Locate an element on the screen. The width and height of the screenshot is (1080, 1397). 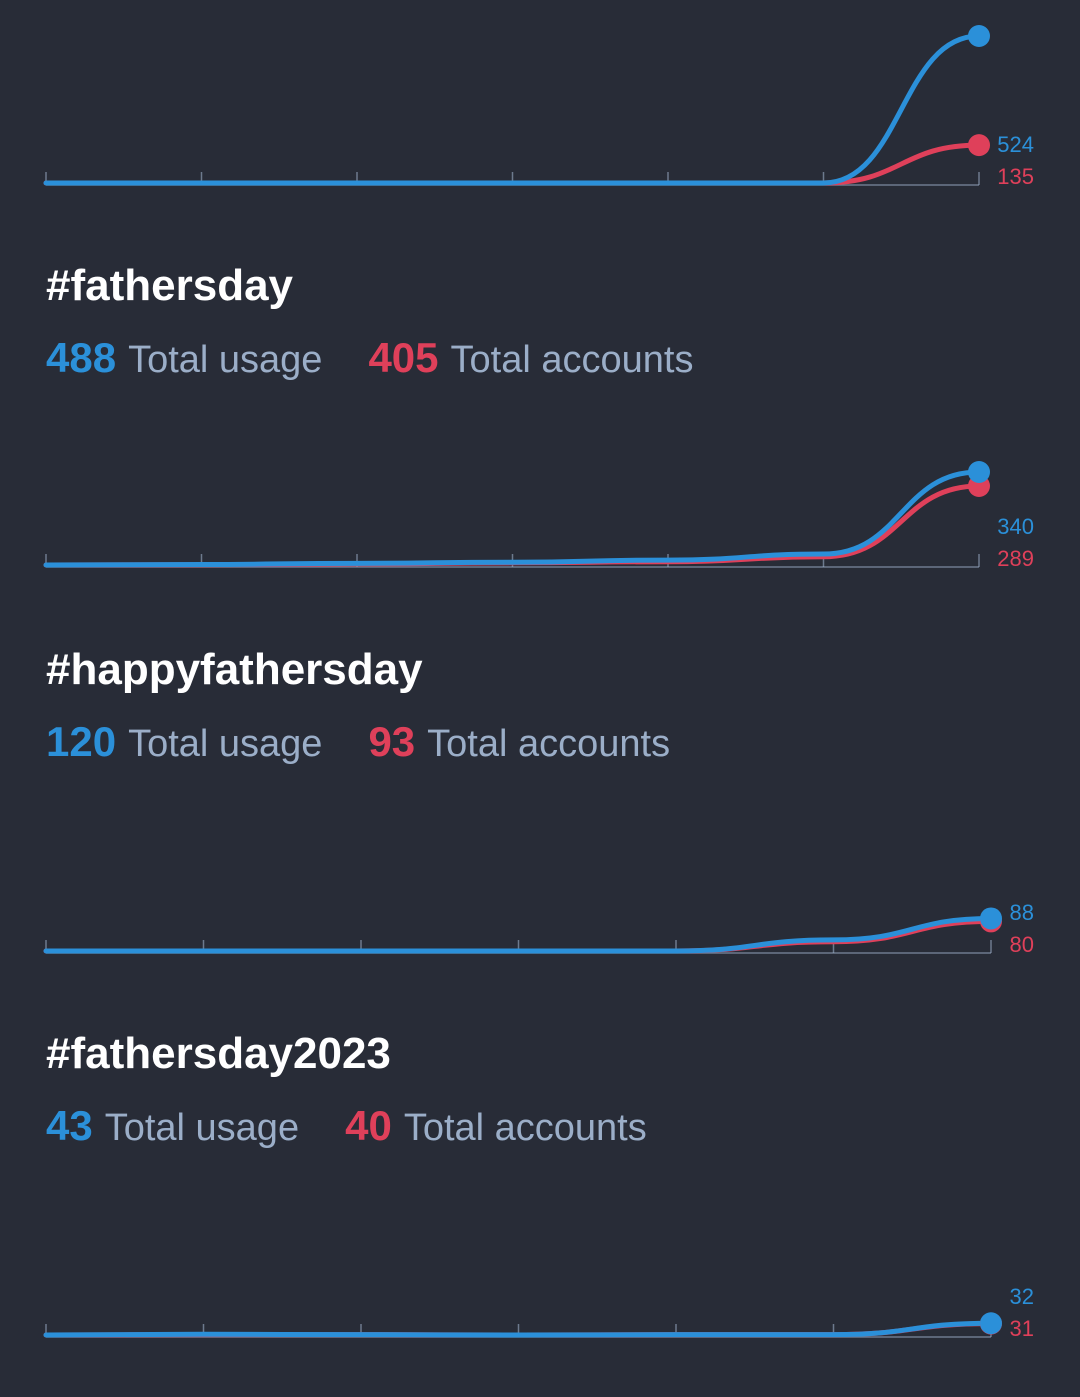
trend-chart-happyfathersday: 88 80 is located at coordinates (540, 925).